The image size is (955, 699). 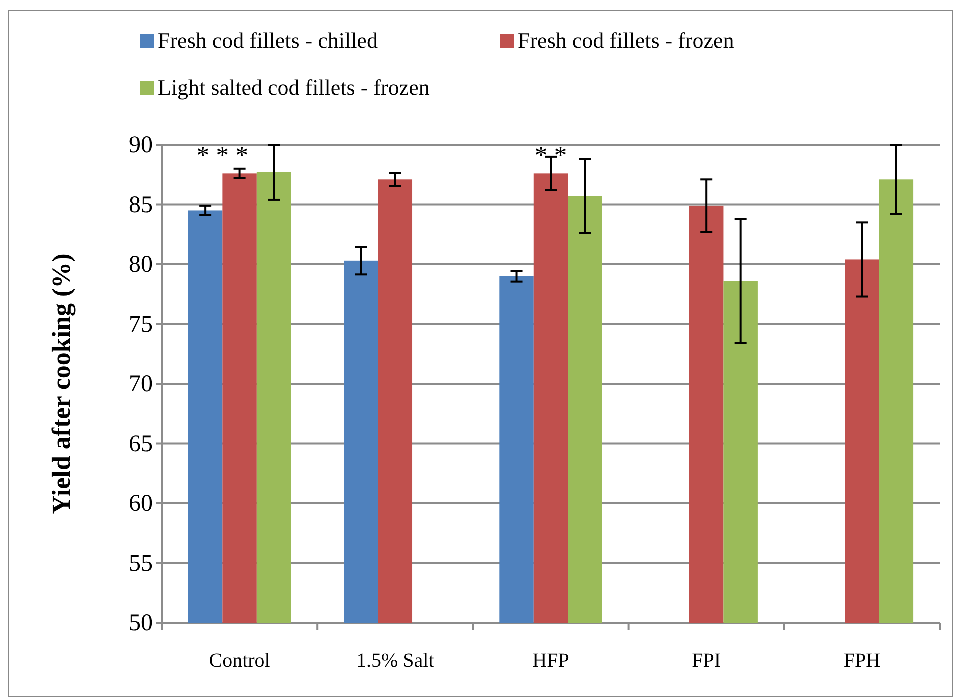 What do you see at coordinates (551, 155) in the screenshot?
I see `annotation: * *` at bounding box center [551, 155].